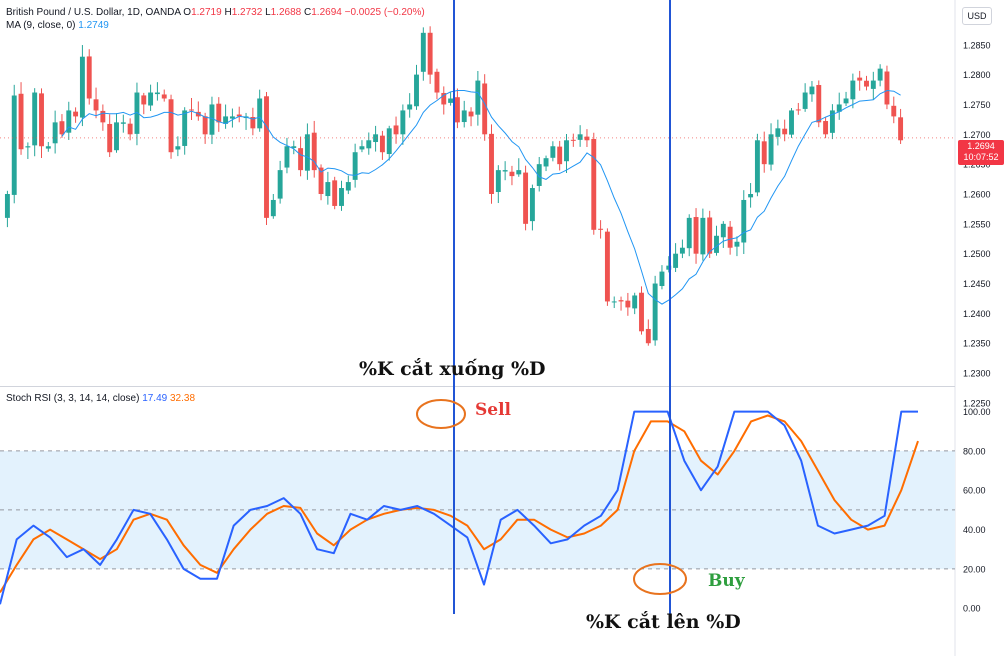 This screenshot has width=1007, height=656. Describe the element at coordinates (73, 398) in the screenshot. I see `stoch-label: Stoch RSI (3, 3, 14, 14, close)` at that location.